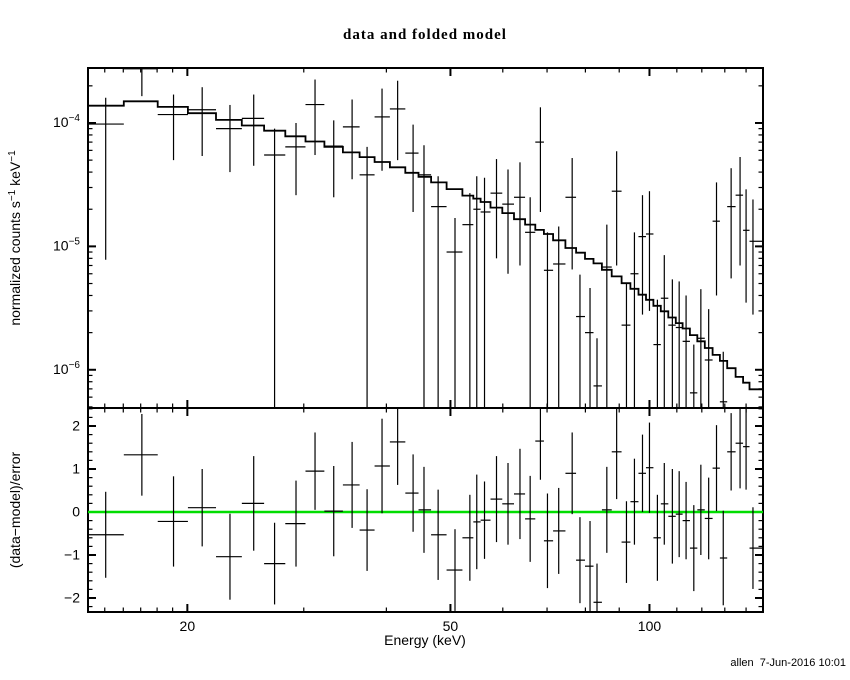  What do you see at coordinates (76, 426) in the screenshot?
I see `svg-text: 2` at bounding box center [76, 426].